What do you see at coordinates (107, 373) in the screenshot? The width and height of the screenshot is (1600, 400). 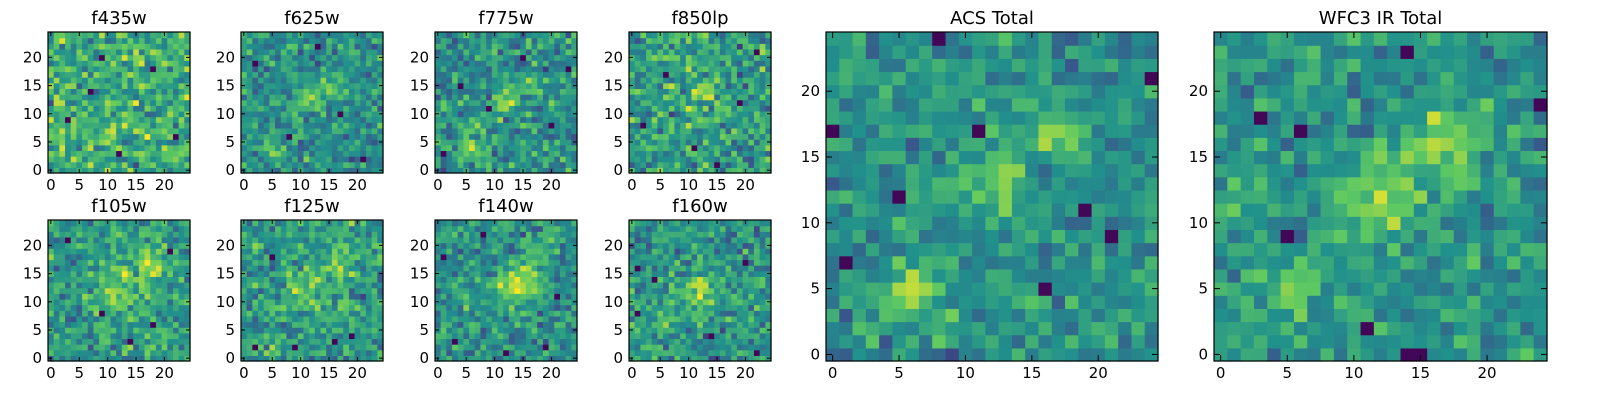 I see `x-tick-label: 10` at bounding box center [107, 373].